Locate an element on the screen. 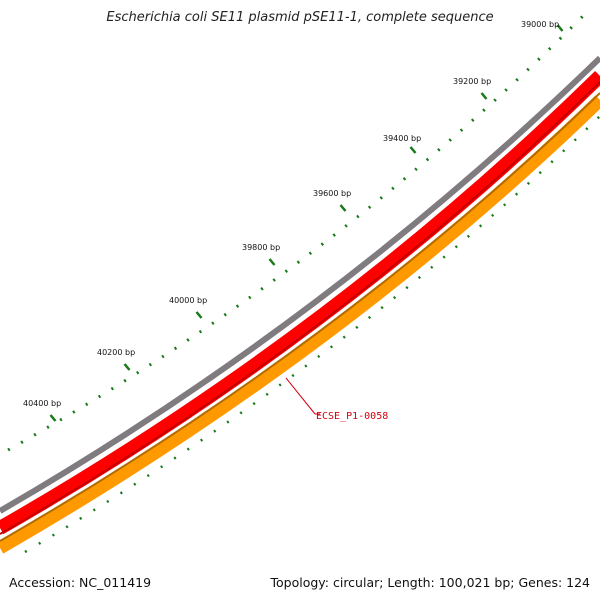 This screenshot has height=600, width=600. gene-label: ECSE_P1-0058 is located at coordinates (352, 416).